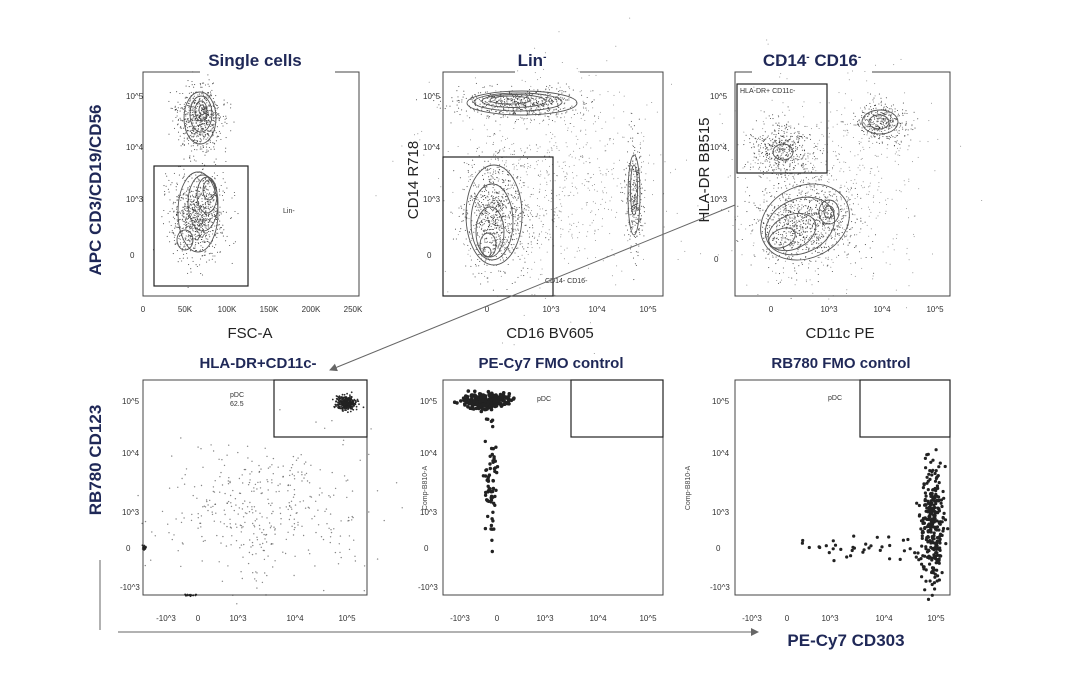  I want to click on x-axis-label: CD11c PE, so click(840, 333).